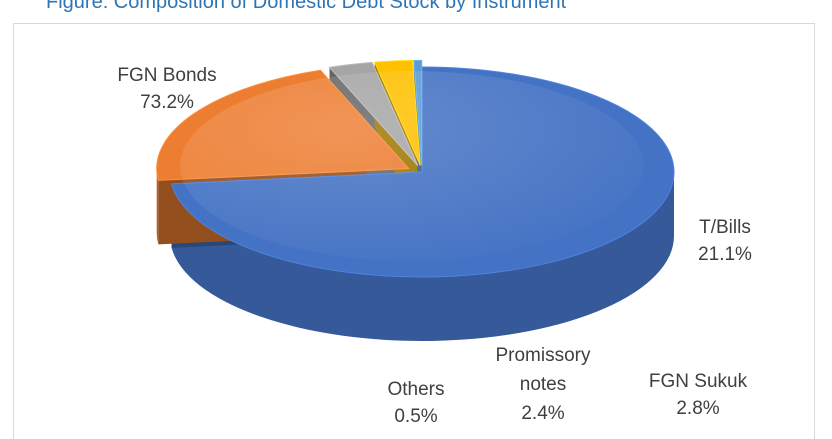  What do you see at coordinates (543, 370) in the screenshot?
I see `data-label-promissory-notes-name: Promissory notes` at bounding box center [543, 370].